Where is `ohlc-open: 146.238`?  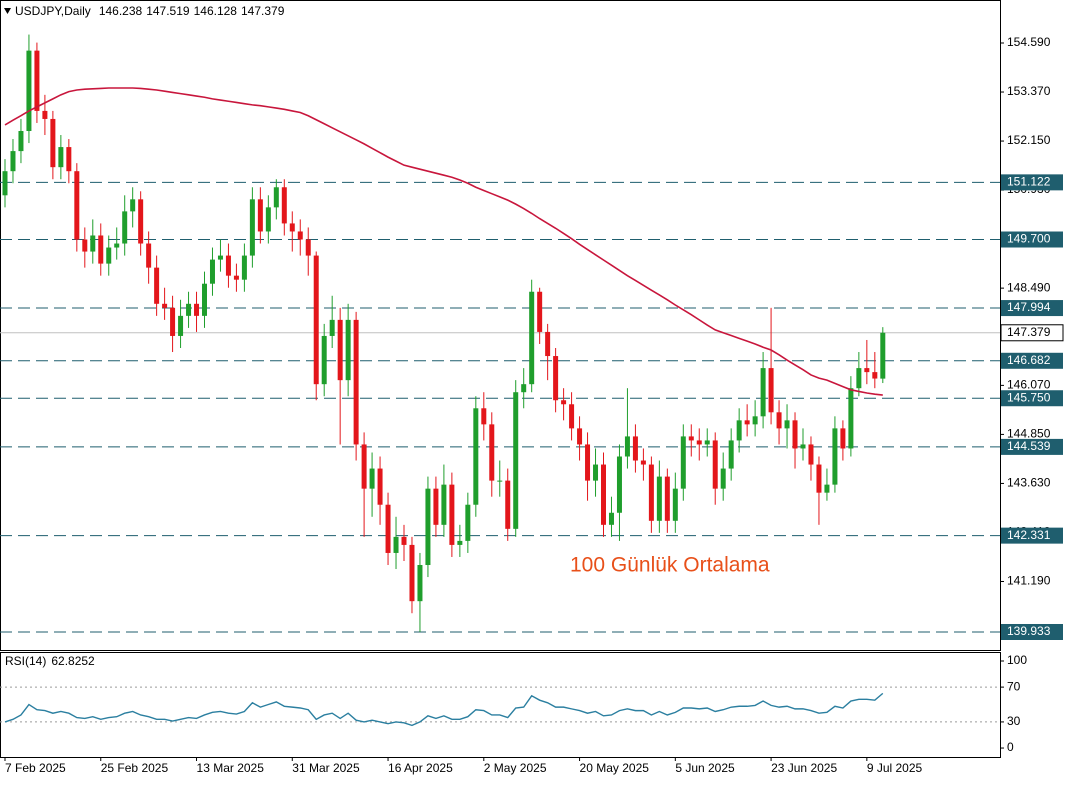
ohlc-open: 146.238 is located at coordinates (121, 11).